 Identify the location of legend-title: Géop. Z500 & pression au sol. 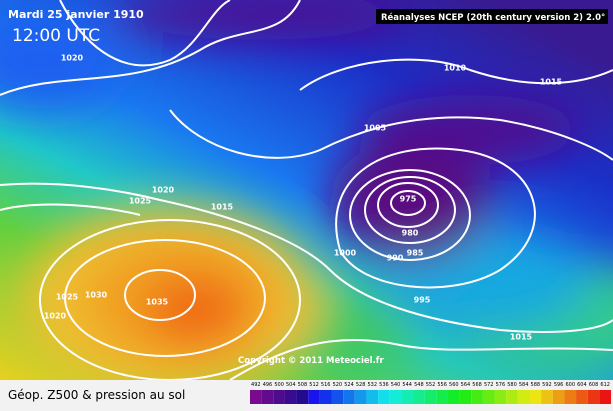
(96, 395).